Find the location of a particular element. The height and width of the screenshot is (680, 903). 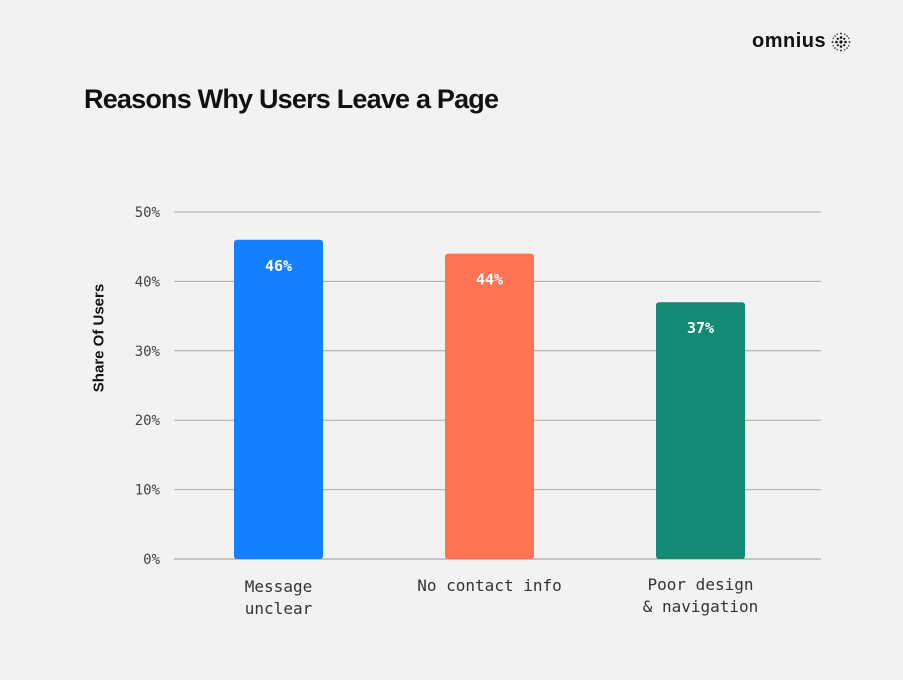

brand-logo: omnius is located at coordinates (802, 41).